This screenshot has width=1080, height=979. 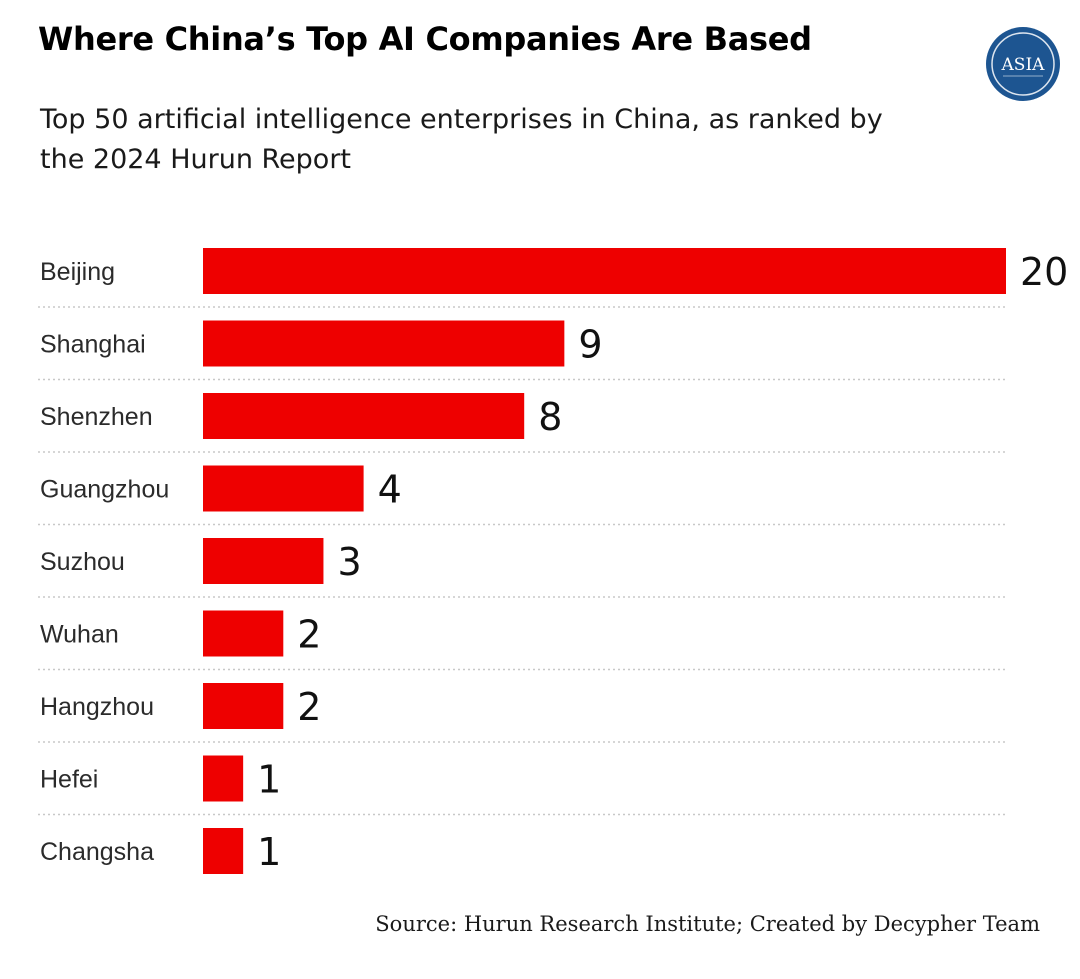 What do you see at coordinates (243, 706) in the screenshot?
I see `bar-hangzhou` at bounding box center [243, 706].